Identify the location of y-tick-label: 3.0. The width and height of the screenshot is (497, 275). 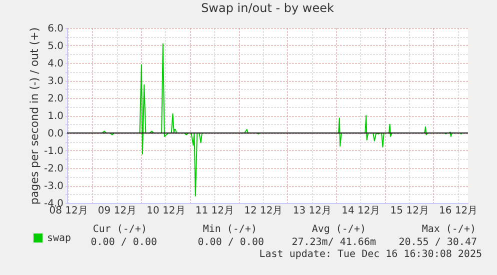
(56, 81).